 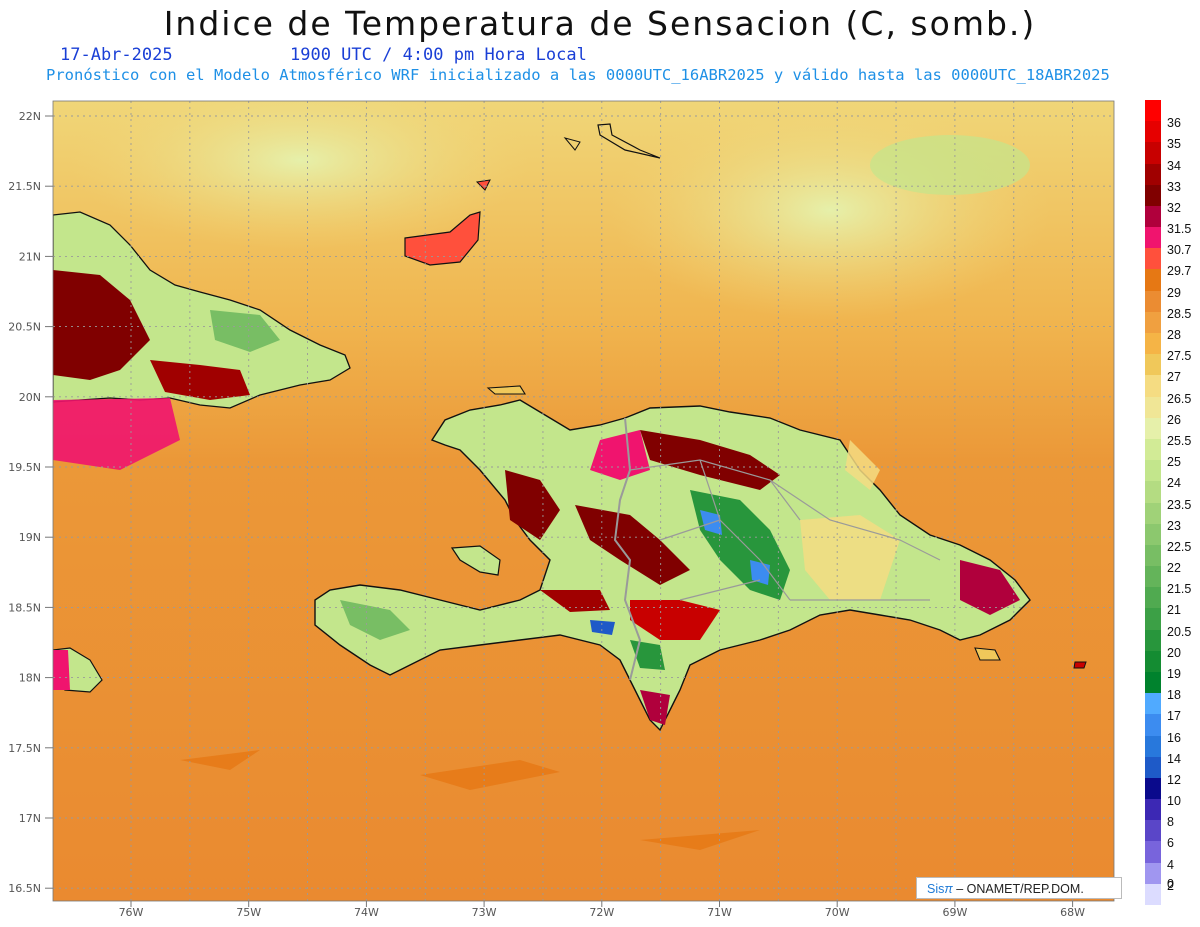 I want to click on legend-label: 10, so click(x=1174, y=801).